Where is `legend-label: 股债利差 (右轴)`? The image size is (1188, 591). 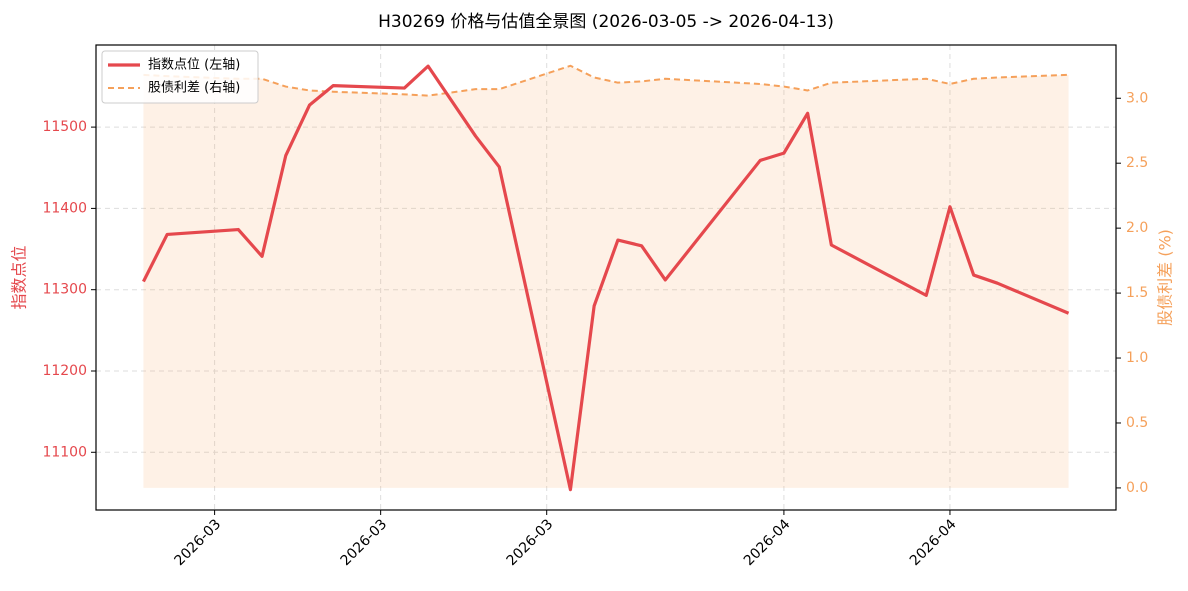
legend-label: 股债利差 (右轴) is located at coordinates (194, 88).